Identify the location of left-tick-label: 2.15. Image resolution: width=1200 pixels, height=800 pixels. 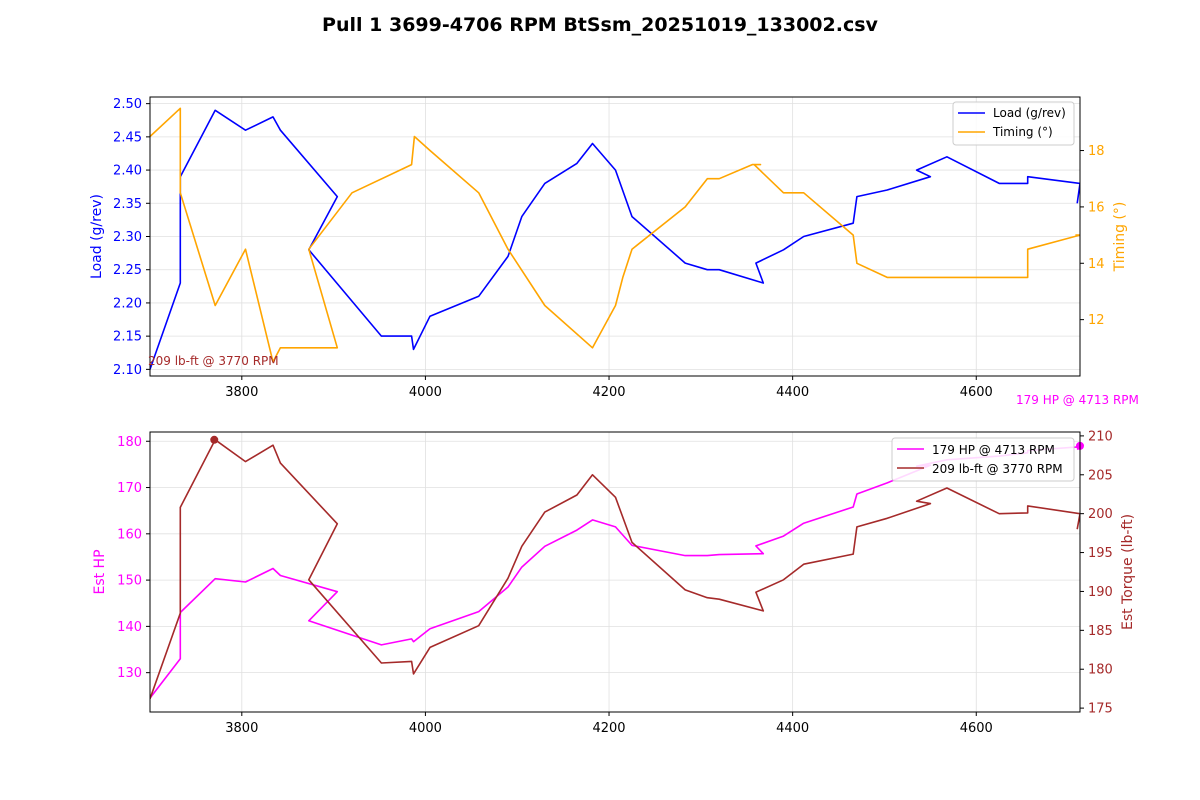
(127, 337).